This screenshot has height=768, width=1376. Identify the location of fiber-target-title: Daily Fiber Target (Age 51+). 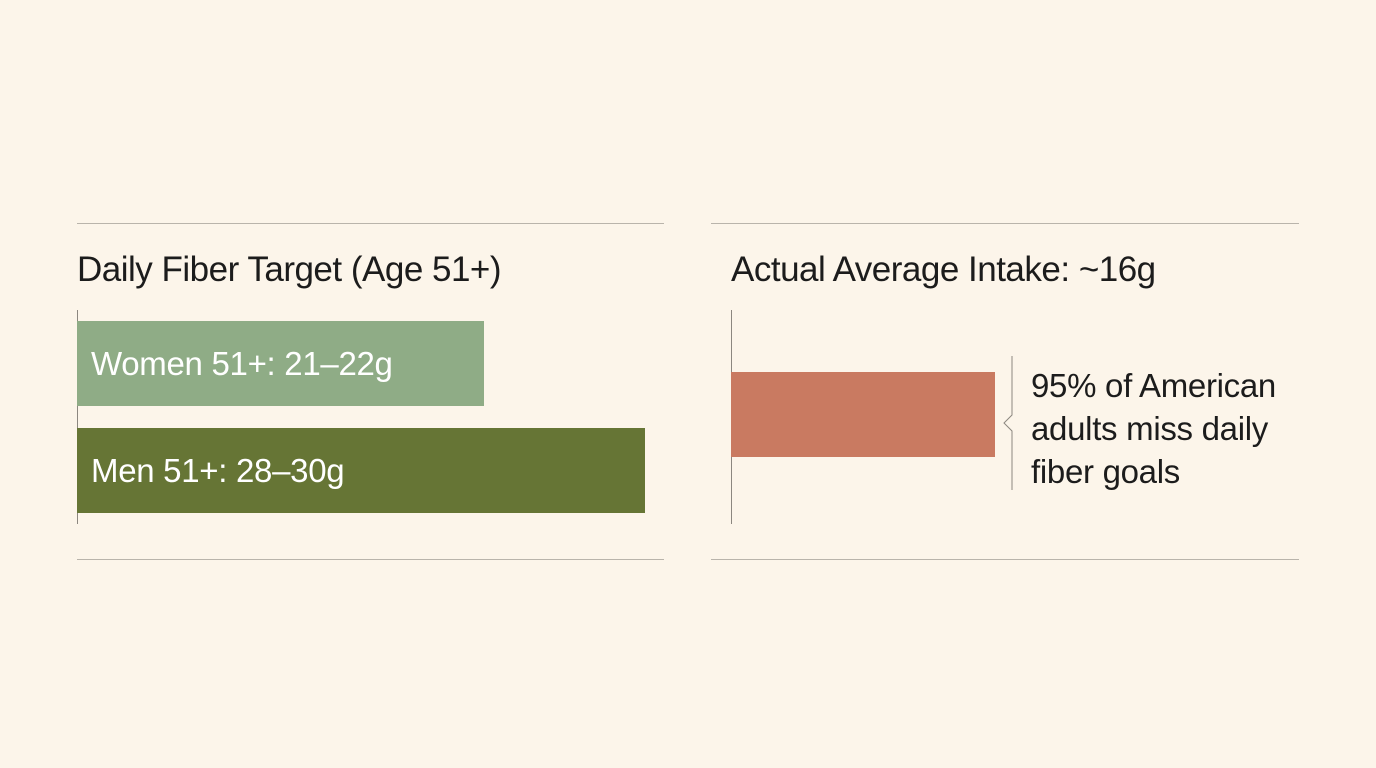
(289, 269).